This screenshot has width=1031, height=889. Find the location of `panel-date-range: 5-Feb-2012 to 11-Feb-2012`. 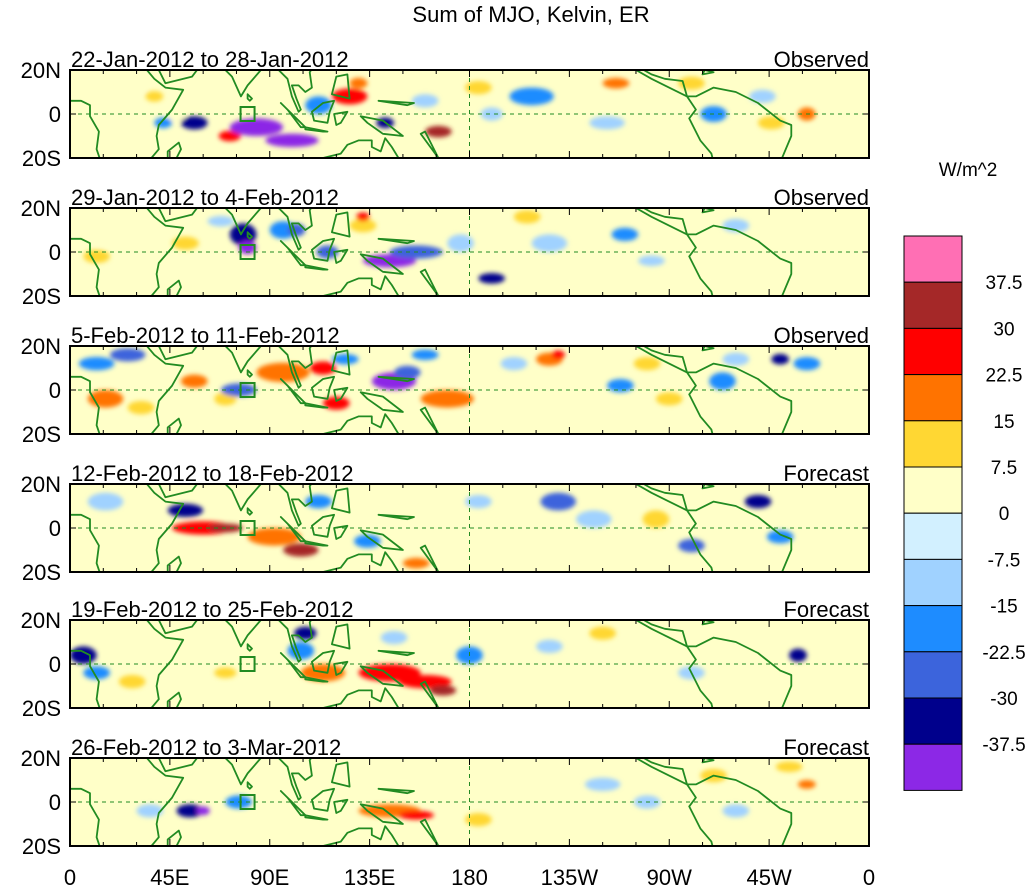

panel-date-range: 5-Feb-2012 to 11-Feb-2012 is located at coordinates (205, 335).